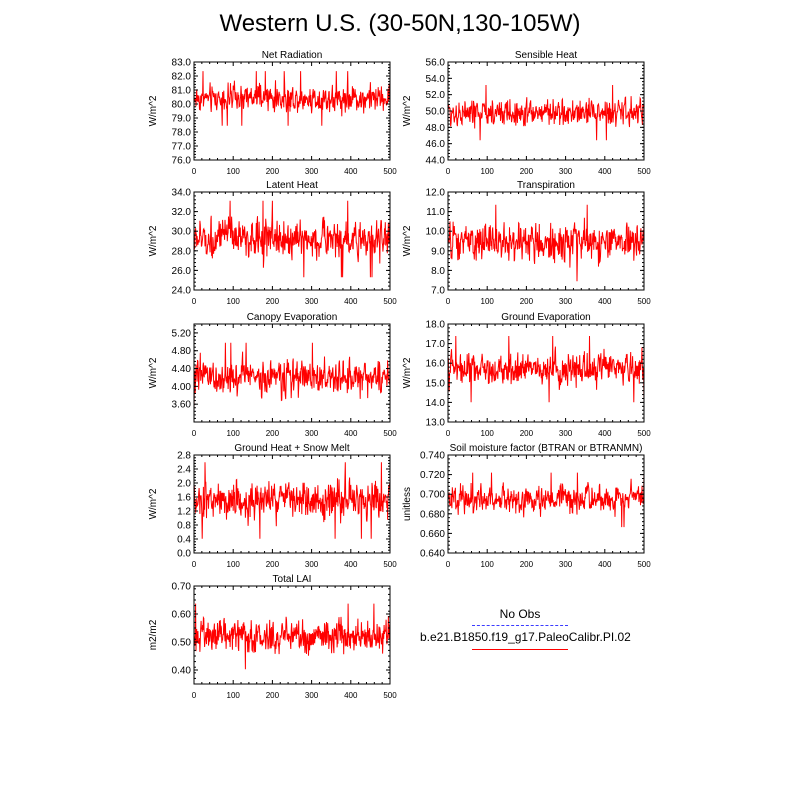 This screenshot has height=800, width=800. What do you see at coordinates (436, 232) in the screenshot?
I see `y-tick-label: 10.0` at bounding box center [436, 232].